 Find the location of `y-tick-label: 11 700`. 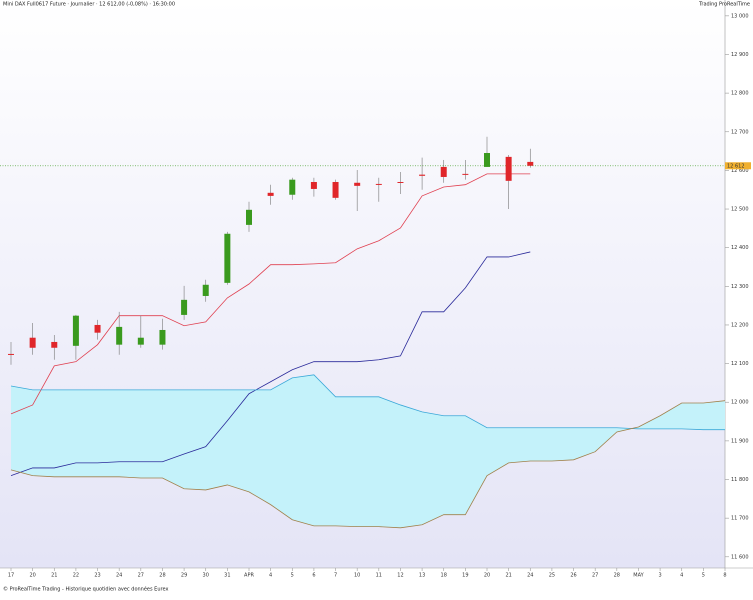

y-tick-label: 11 700 is located at coordinates (740, 519).